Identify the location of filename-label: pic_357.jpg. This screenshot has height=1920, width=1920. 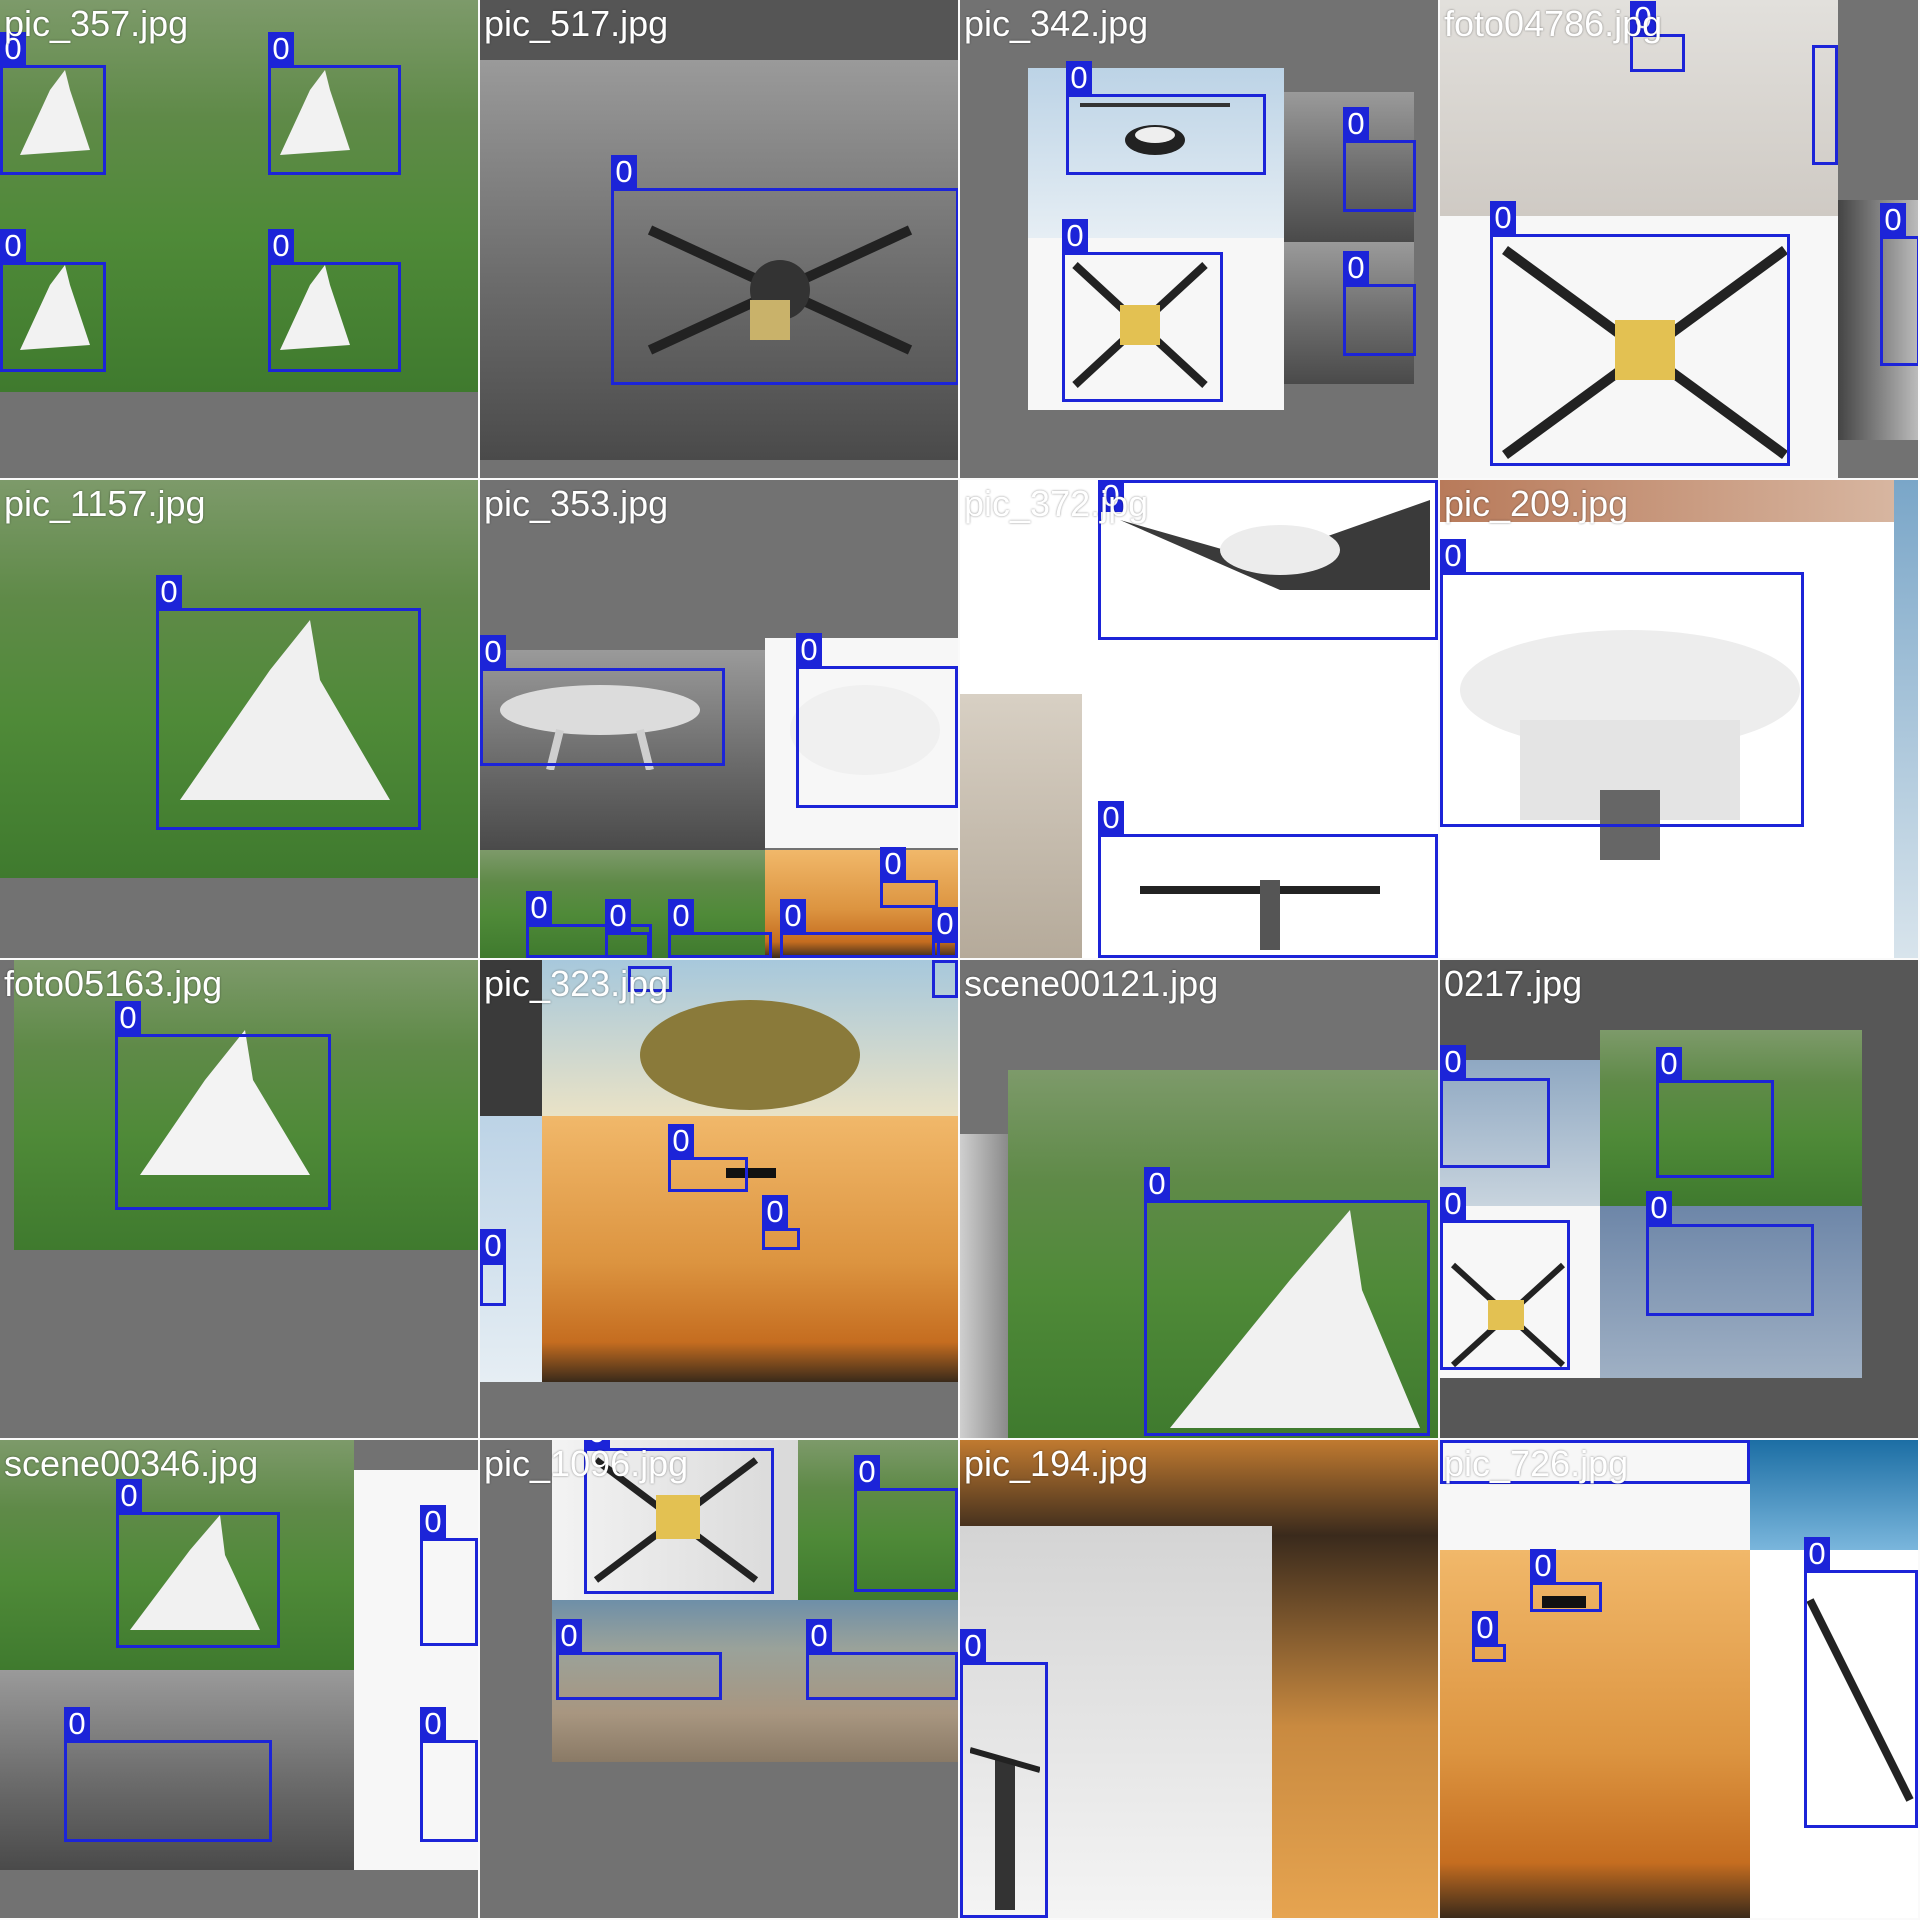
(96, 23).